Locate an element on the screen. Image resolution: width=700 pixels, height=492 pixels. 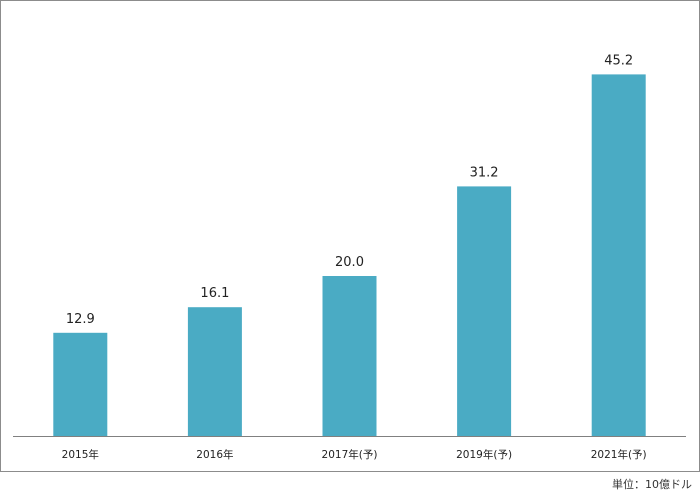
data-label-3: 31.2 is located at coordinates (484, 172).